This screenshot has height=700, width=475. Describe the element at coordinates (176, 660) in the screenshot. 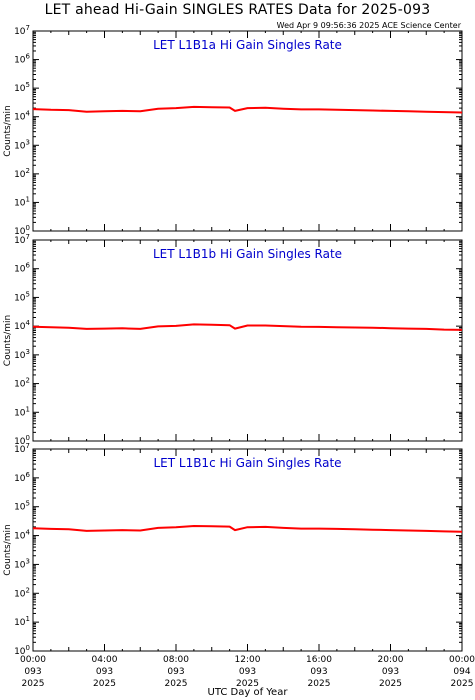

I see `x-tick-label-time: 08:00` at that location.